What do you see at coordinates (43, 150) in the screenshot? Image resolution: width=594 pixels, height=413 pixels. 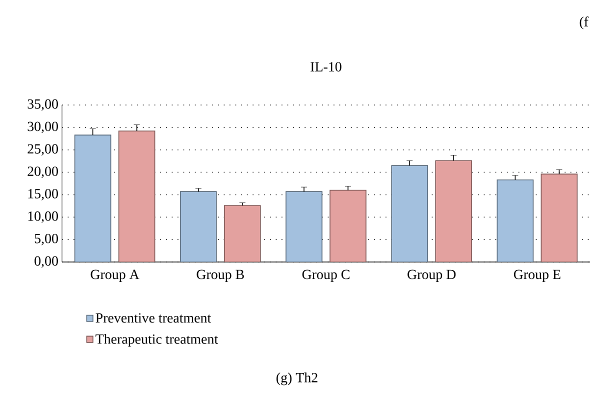 I see `y-tick-label: 25,00` at bounding box center [43, 150].